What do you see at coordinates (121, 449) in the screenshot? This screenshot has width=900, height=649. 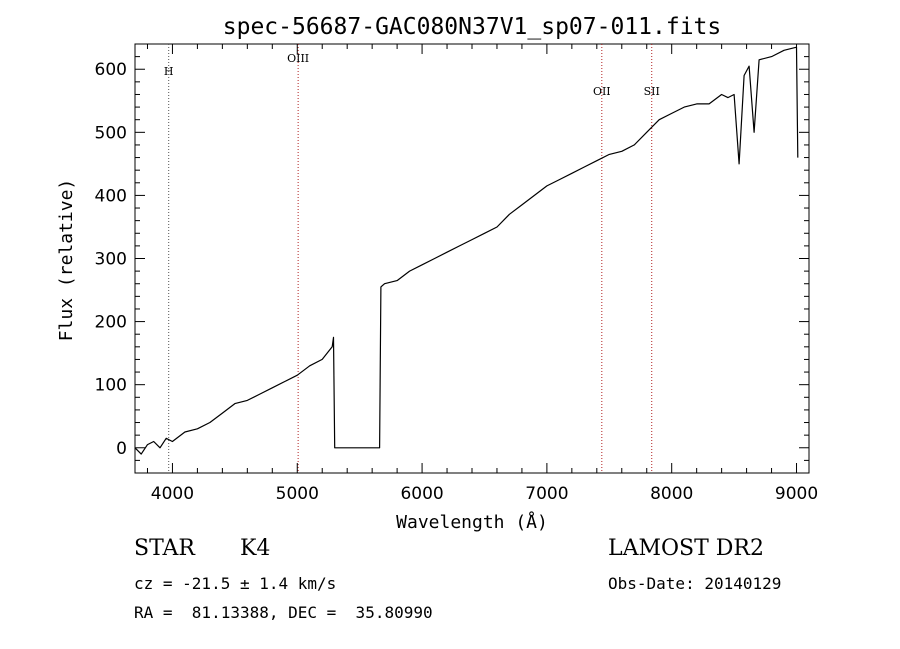 I see `y-tick-label: 0` at bounding box center [121, 449].